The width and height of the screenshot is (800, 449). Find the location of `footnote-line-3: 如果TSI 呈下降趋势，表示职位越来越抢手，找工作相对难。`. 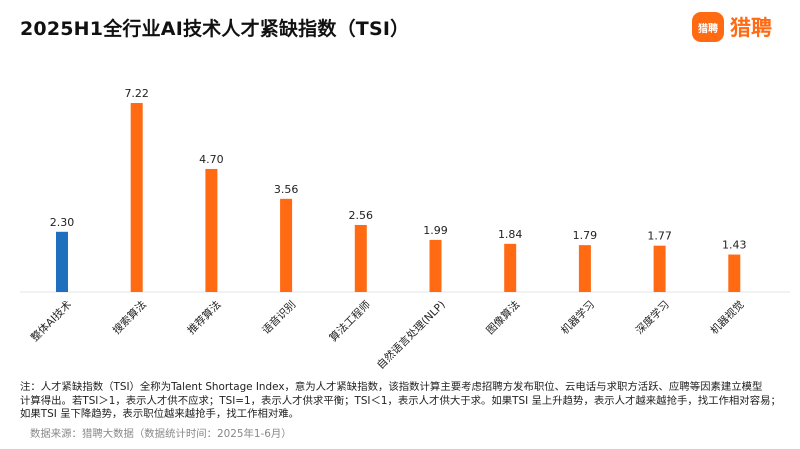

footnote-line-3: 如果TSI 呈下降趋势，表示职位越来越抢手，找工作相对难。 is located at coordinates (160, 414).